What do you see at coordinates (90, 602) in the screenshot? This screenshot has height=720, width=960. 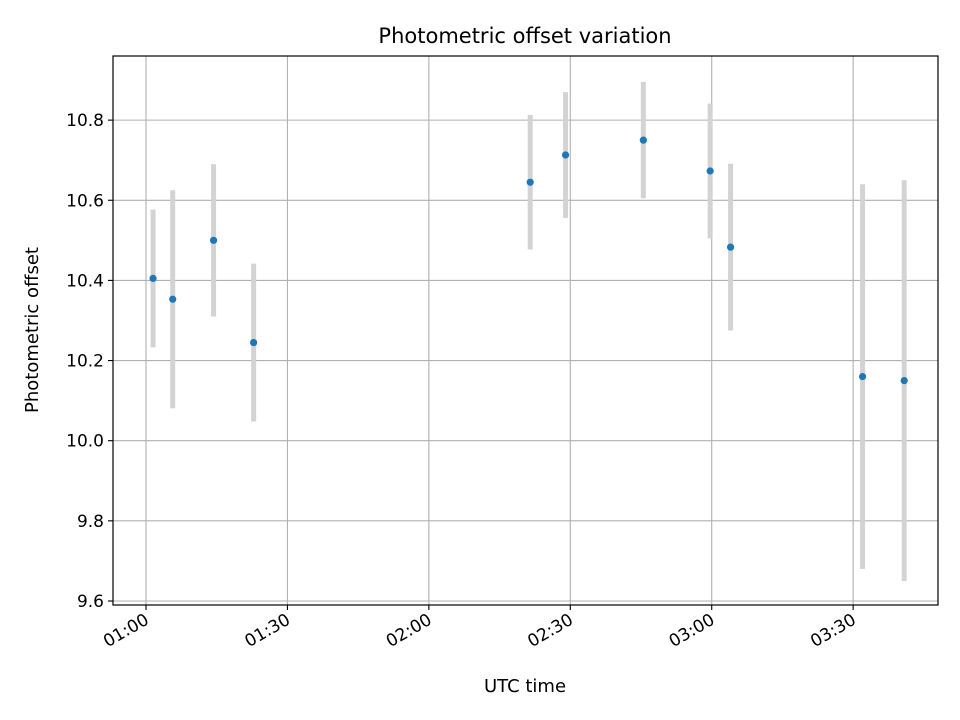 I see `y-tick-label: 9.6` at bounding box center [90, 602].